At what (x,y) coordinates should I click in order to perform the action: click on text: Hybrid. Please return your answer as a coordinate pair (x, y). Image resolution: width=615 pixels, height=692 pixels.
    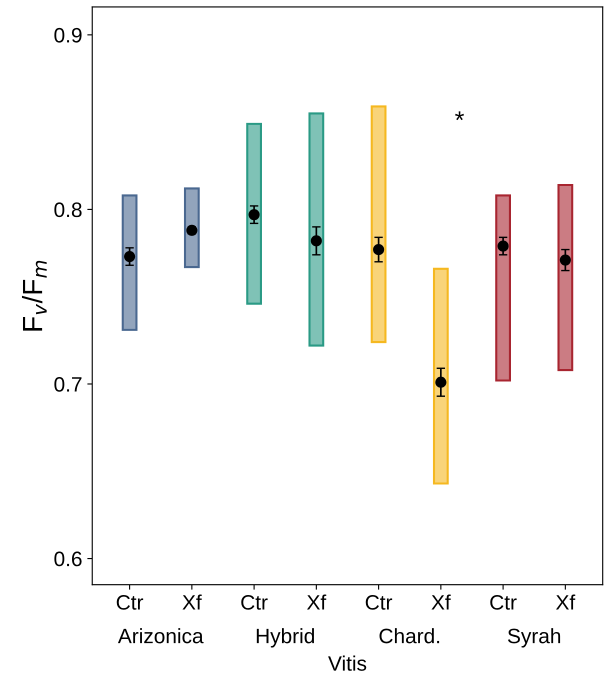
    Looking at the image, I should click on (285, 638).